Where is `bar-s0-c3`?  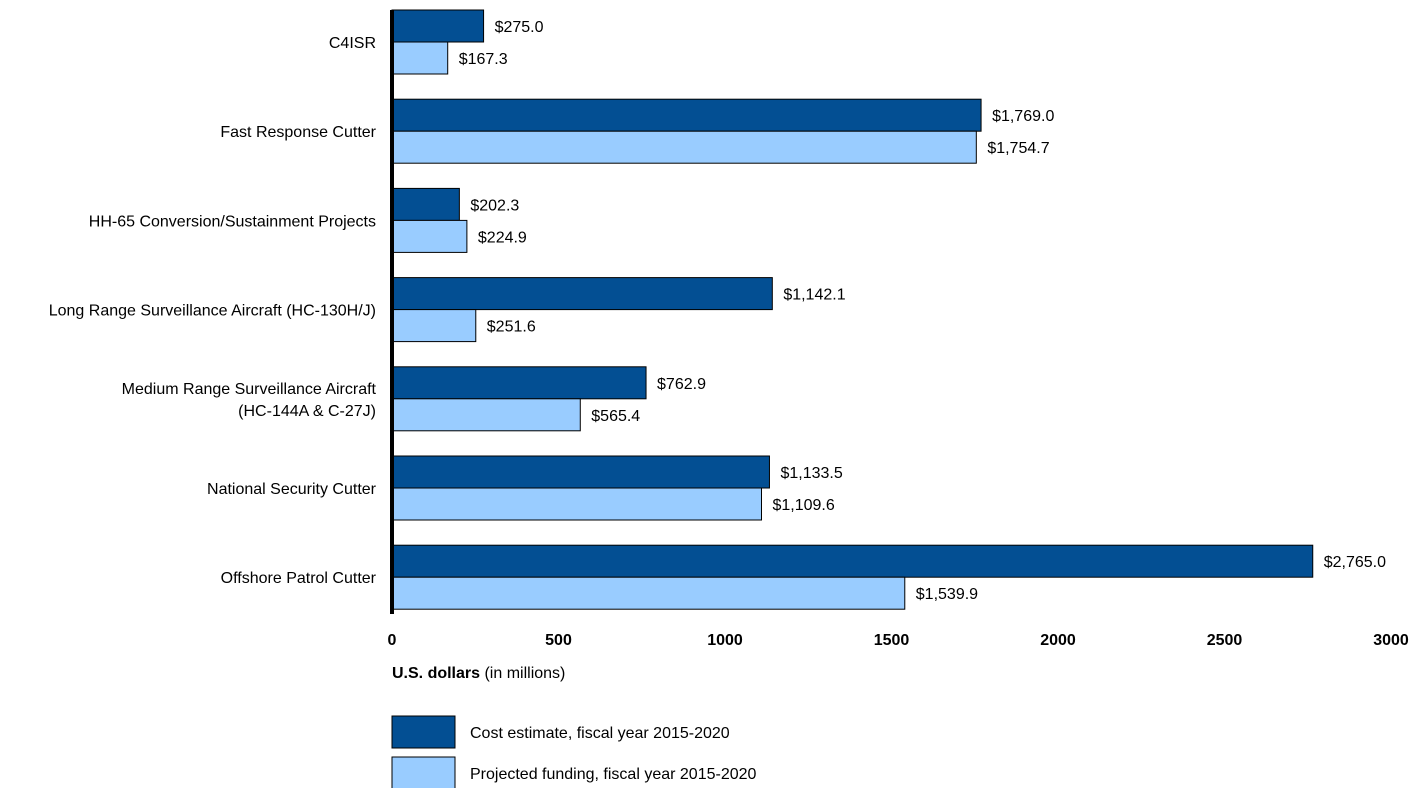
bar-s0-c3 is located at coordinates (582, 294).